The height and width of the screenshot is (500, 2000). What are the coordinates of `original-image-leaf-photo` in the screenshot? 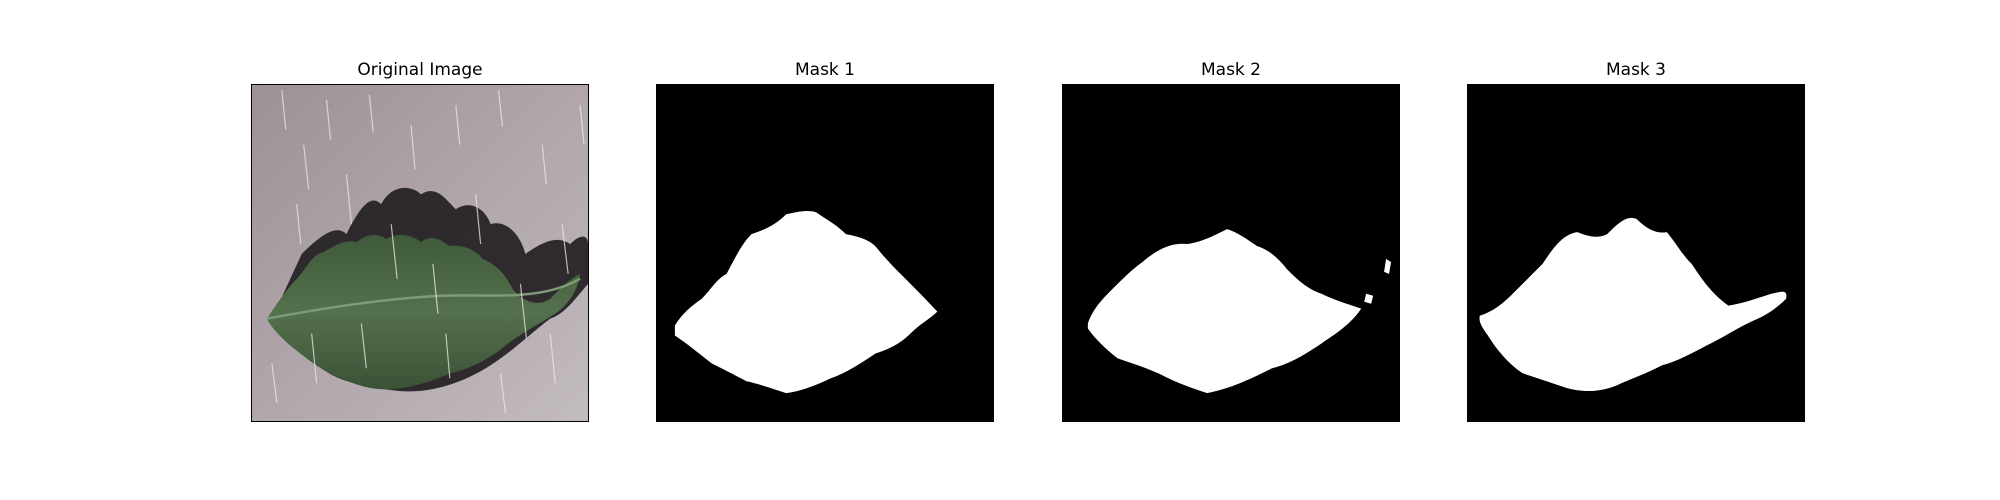 It's located at (420, 253).